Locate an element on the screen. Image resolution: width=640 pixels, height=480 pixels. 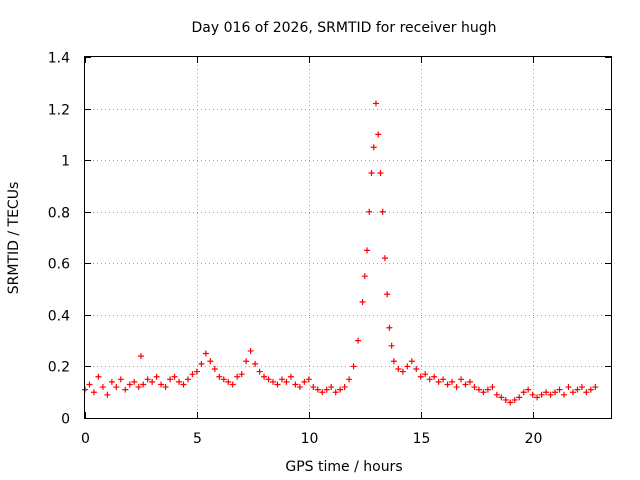
x-tick-label: 15 is located at coordinates (422, 439).